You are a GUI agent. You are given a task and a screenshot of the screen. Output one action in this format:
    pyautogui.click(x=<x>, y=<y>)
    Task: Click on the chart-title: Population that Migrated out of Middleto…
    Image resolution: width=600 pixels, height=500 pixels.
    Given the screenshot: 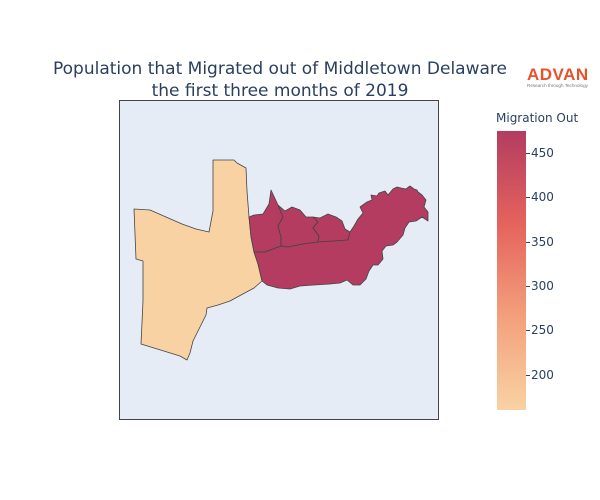 What is the action you would take?
    pyautogui.click(x=280, y=80)
    